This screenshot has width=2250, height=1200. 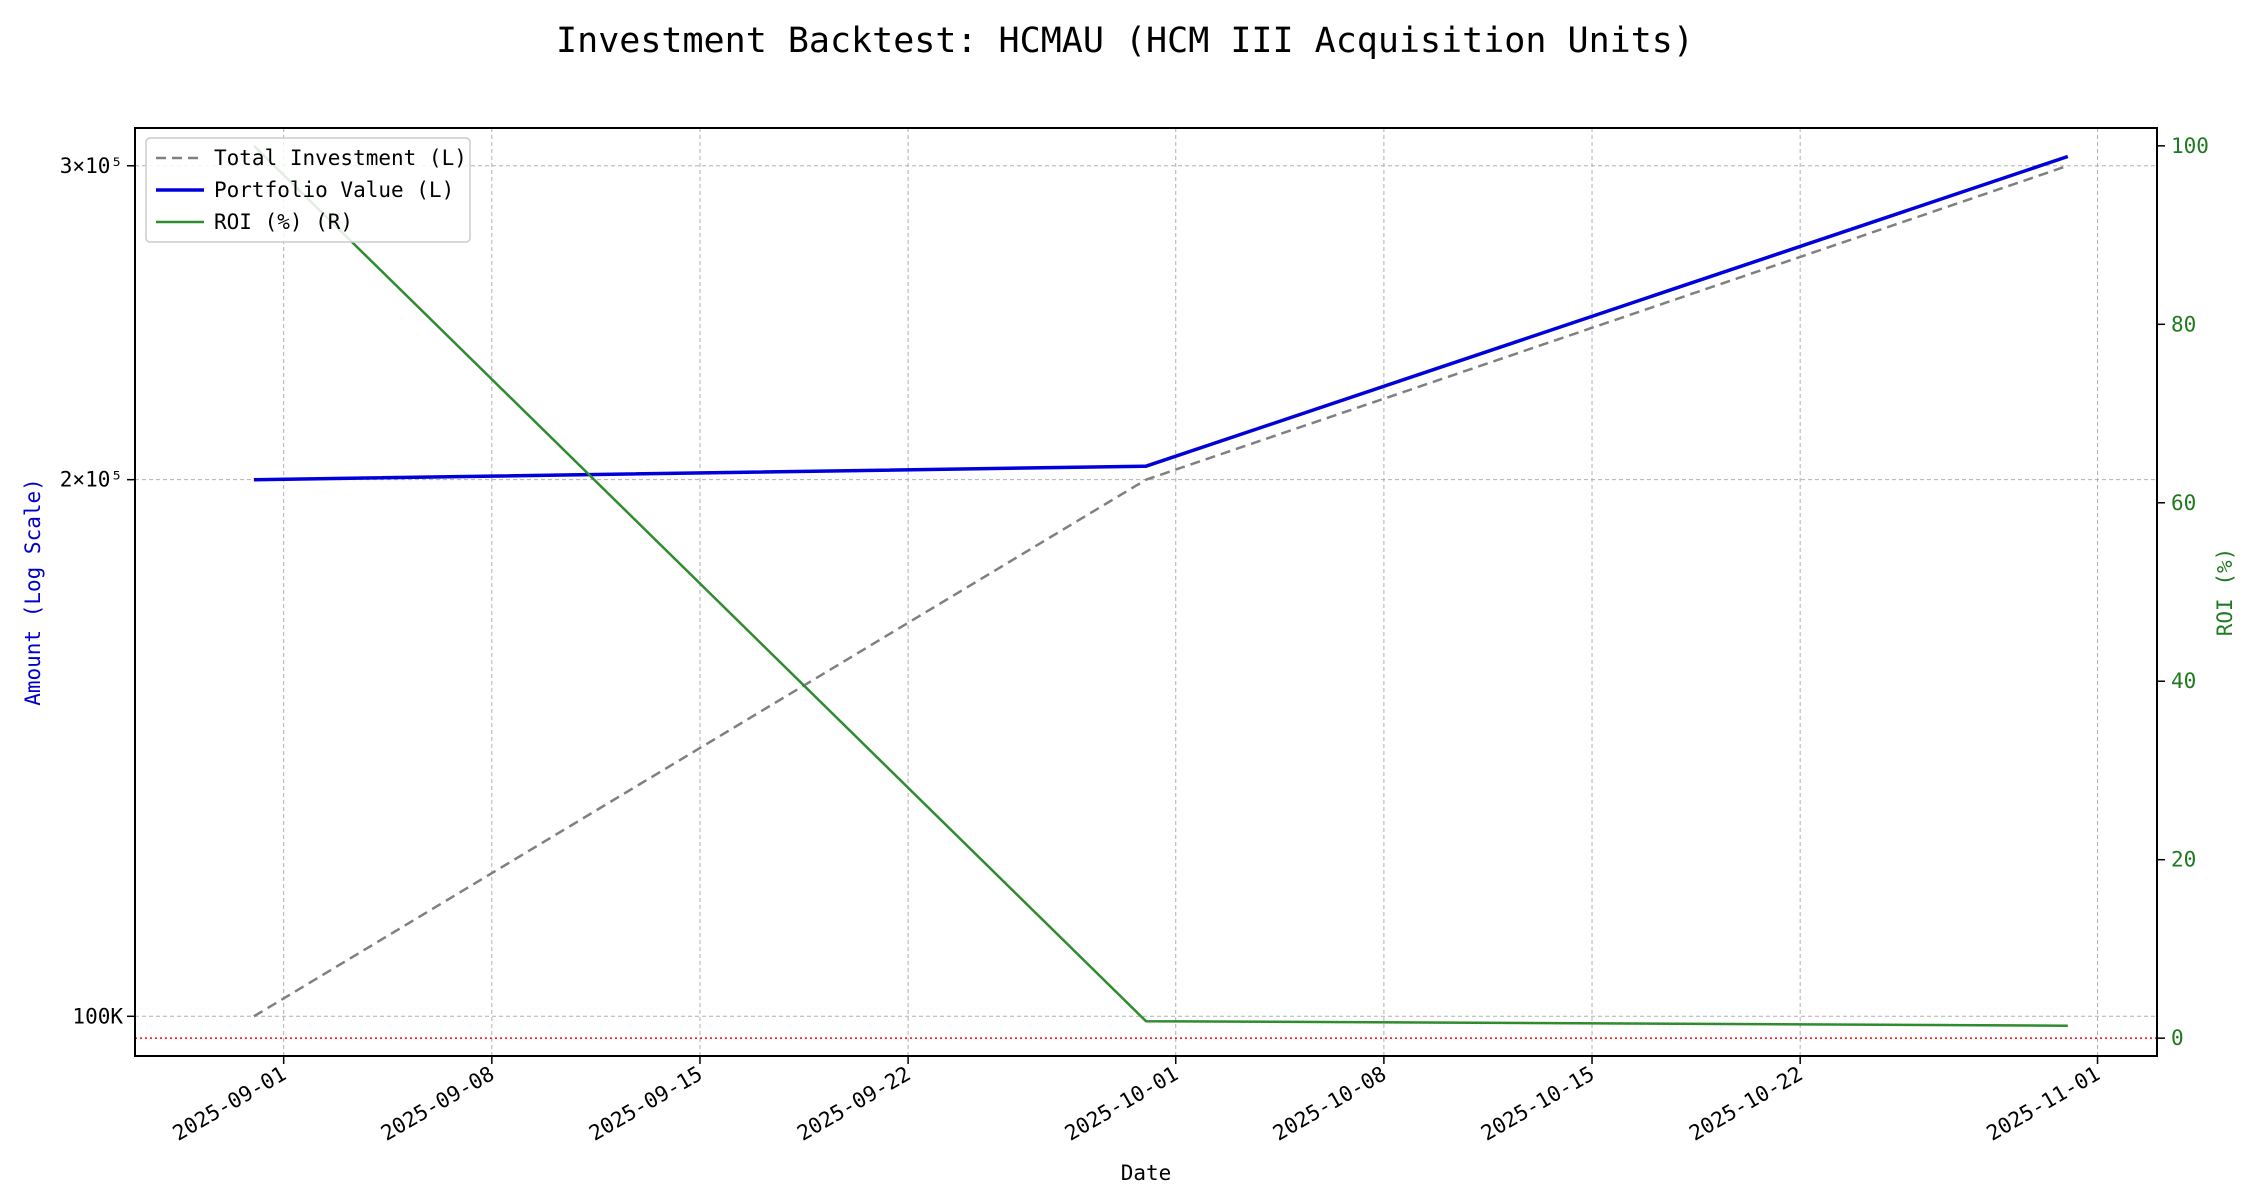 I want to click on right-tick-label: 60, so click(x=2183, y=503).